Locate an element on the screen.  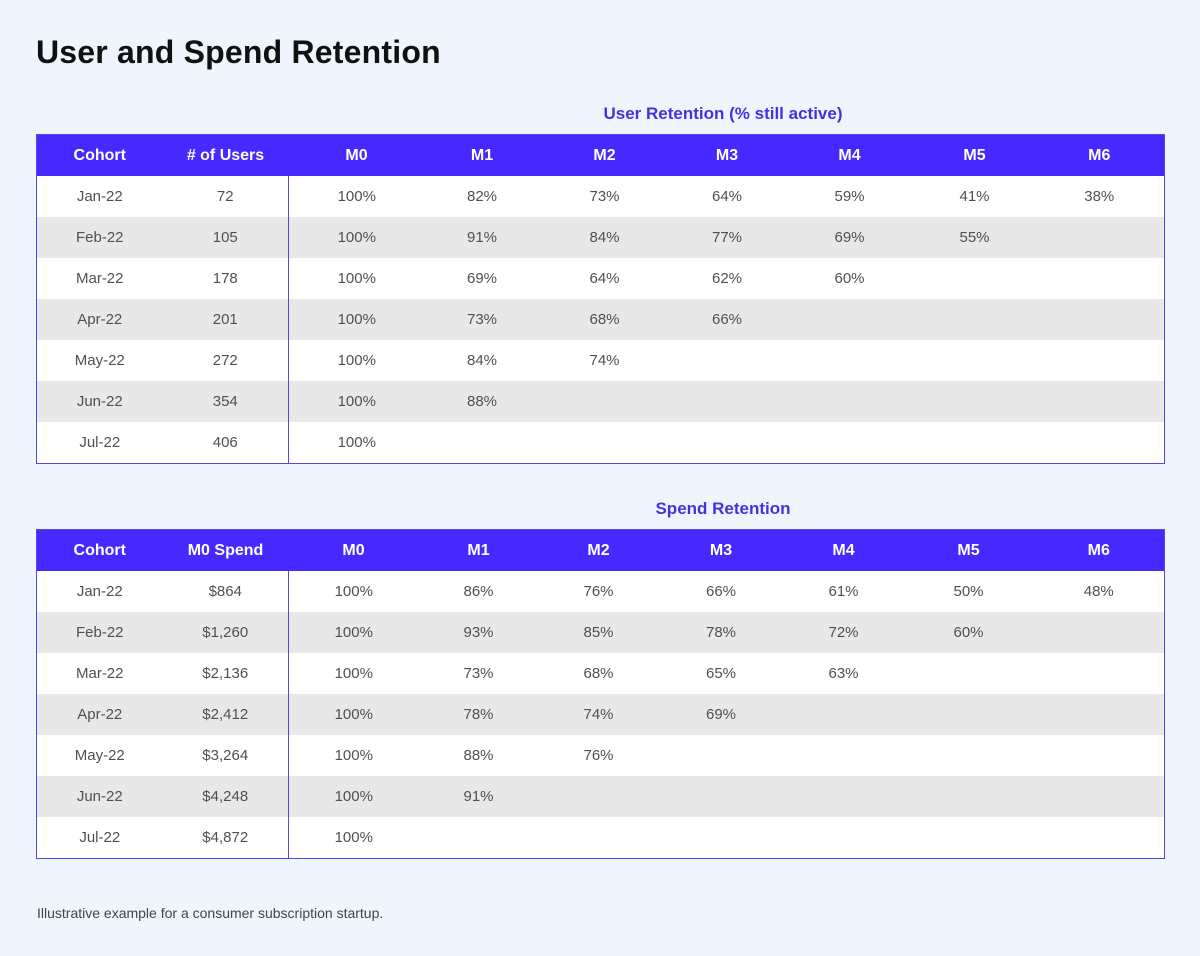
retention-cell: 66% is located at coordinates (727, 319).